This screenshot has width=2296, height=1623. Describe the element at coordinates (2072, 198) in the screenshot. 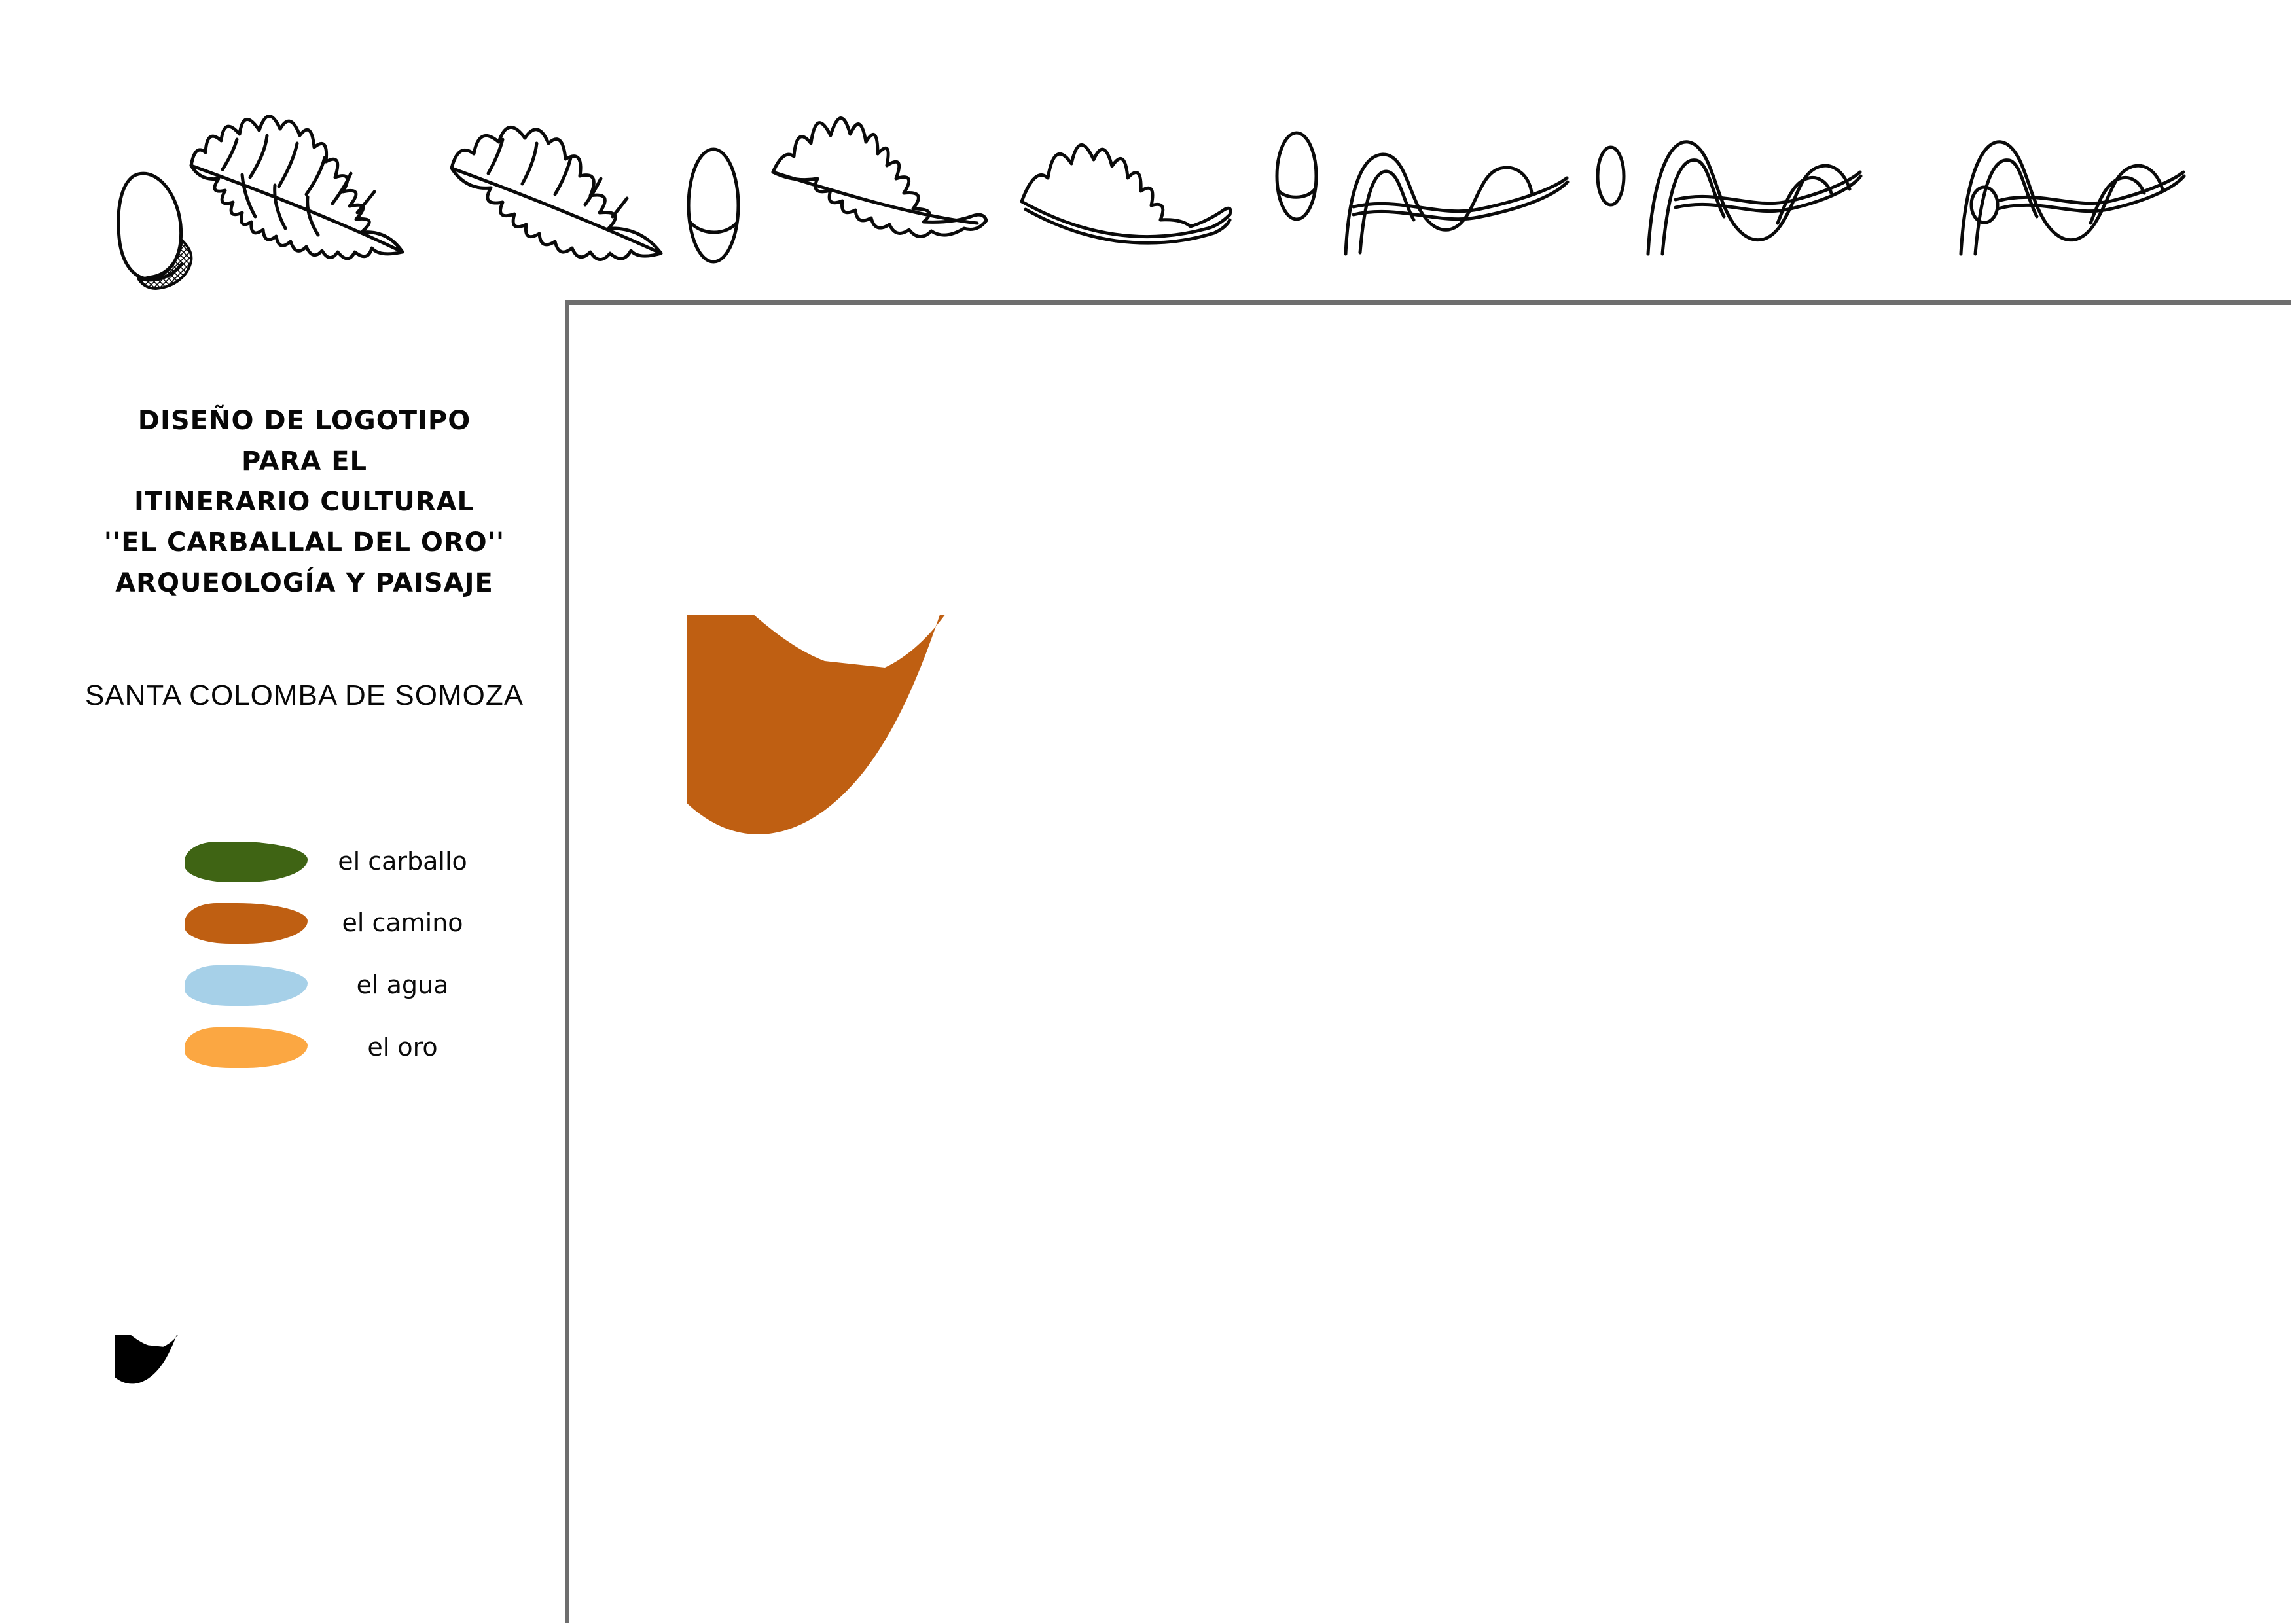

I see `final-logo-line-sketch` at that location.